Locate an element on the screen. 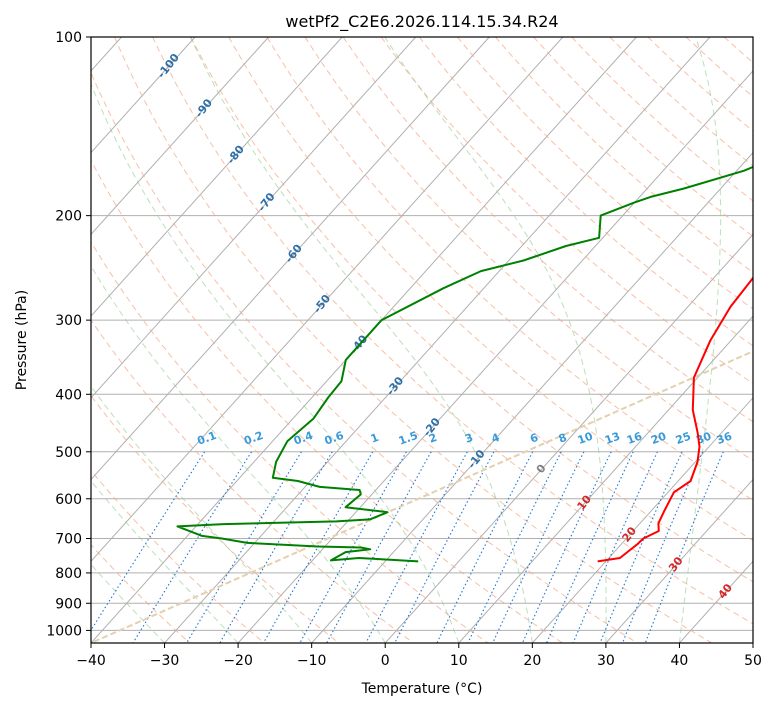 Image resolution: width=775 pixels, height=708 pixels. x-tick-label: 30 is located at coordinates (606, 661).